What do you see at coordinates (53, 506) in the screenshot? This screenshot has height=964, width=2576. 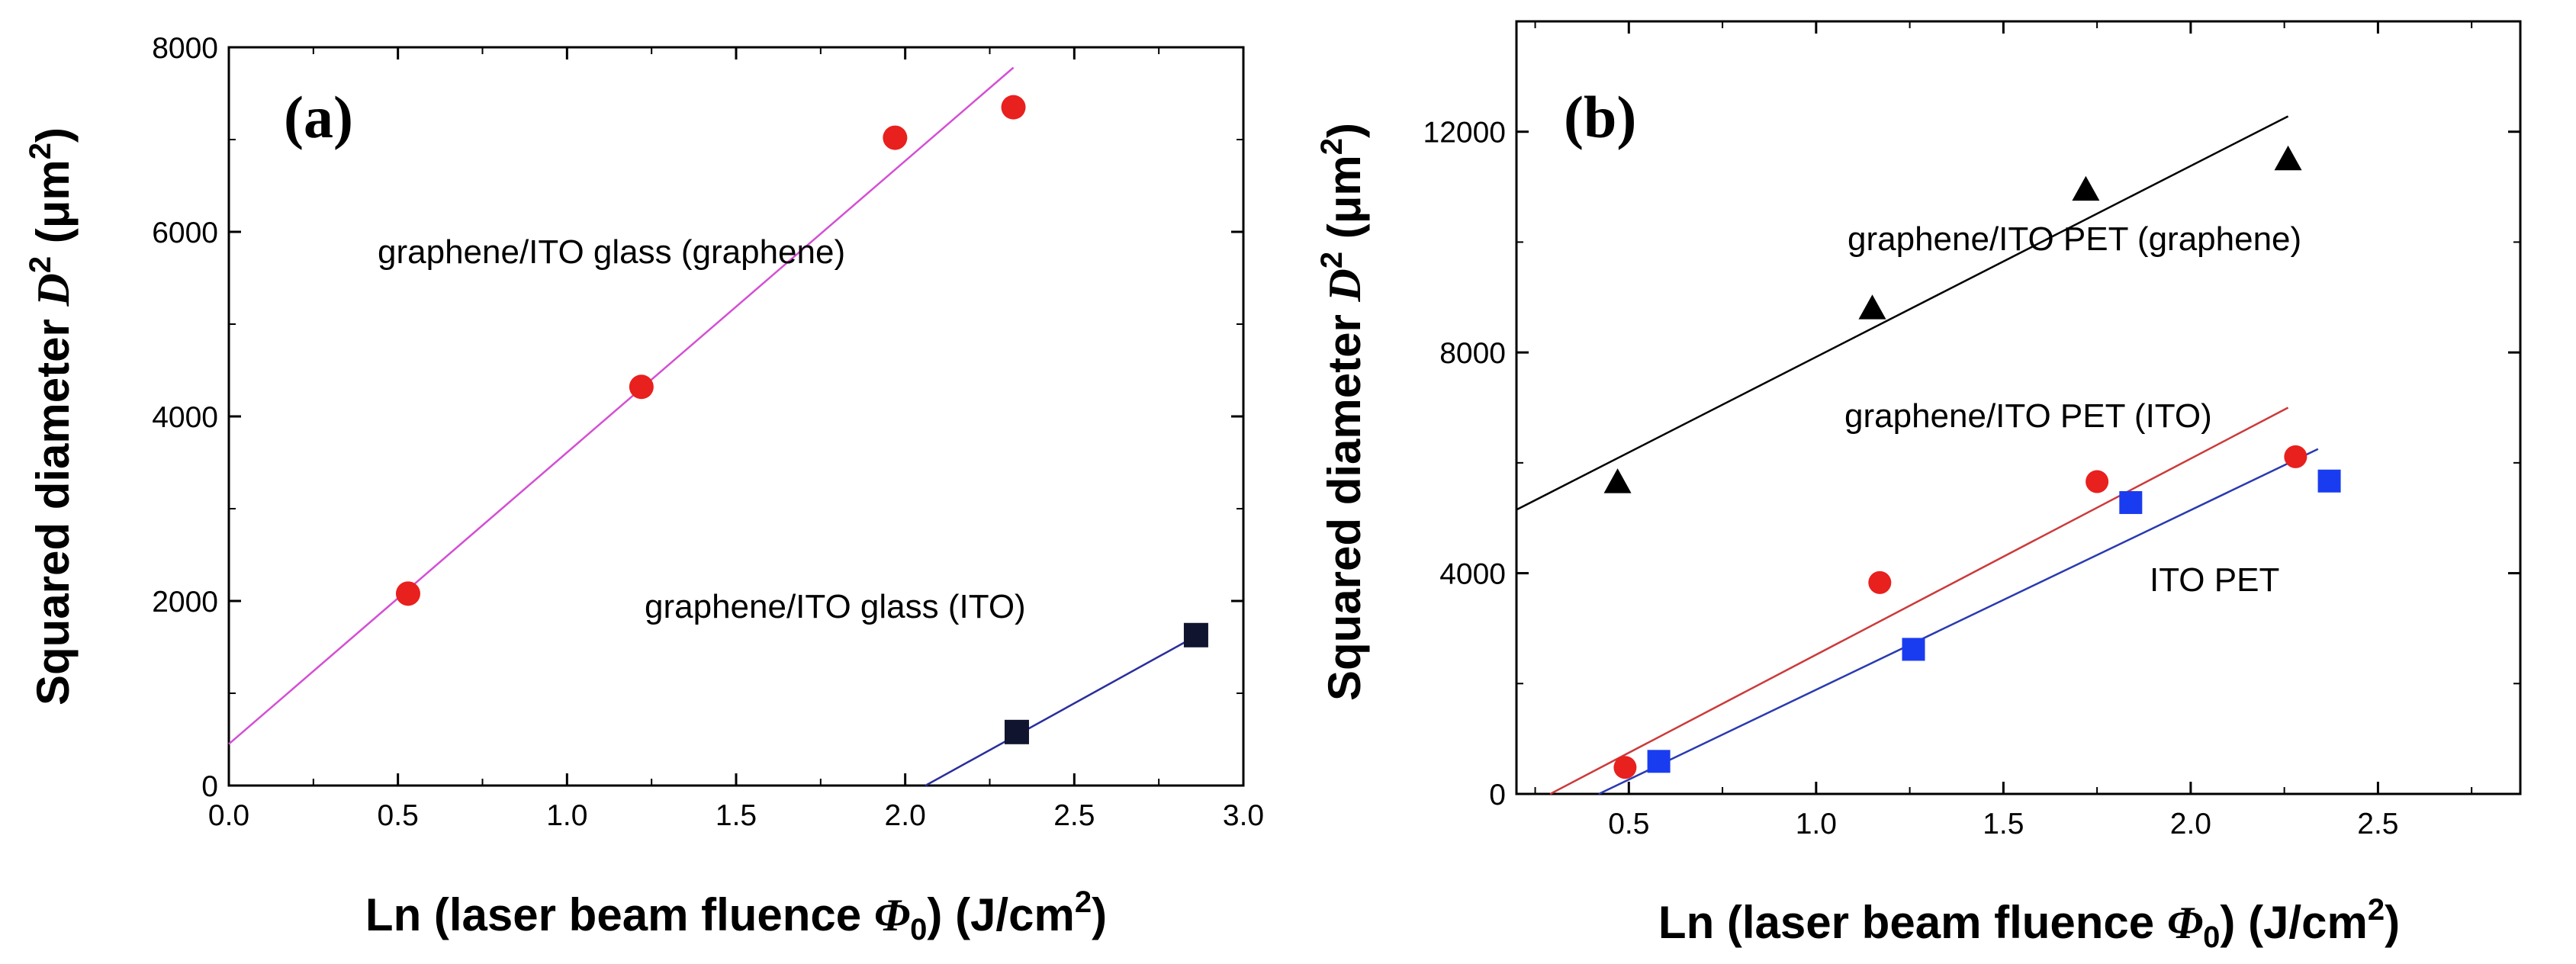 I see `y-axis-label-a-text: Squared diameter` at bounding box center [53, 506].